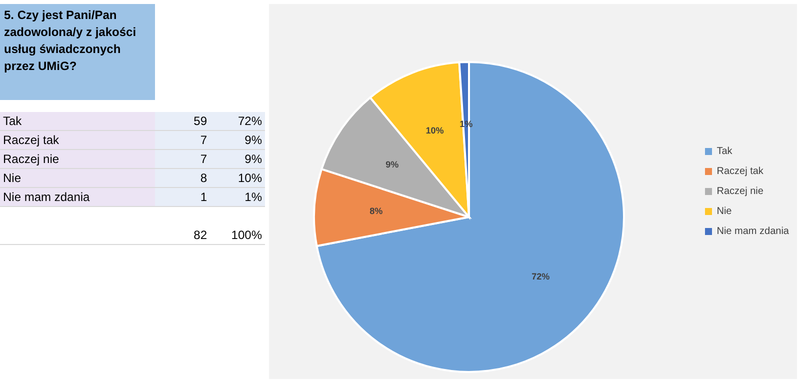  What do you see at coordinates (237, 235) in the screenshot?
I see `text: 100%` at bounding box center [237, 235].